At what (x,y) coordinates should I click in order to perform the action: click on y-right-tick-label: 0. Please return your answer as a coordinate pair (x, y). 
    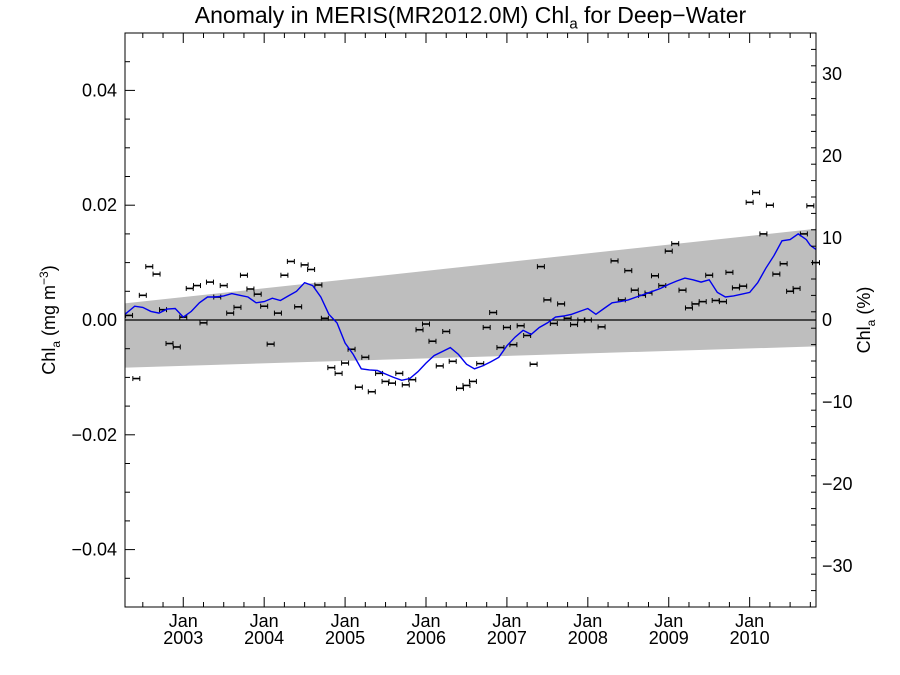
    Looking at the image, I should click on (827, 320).